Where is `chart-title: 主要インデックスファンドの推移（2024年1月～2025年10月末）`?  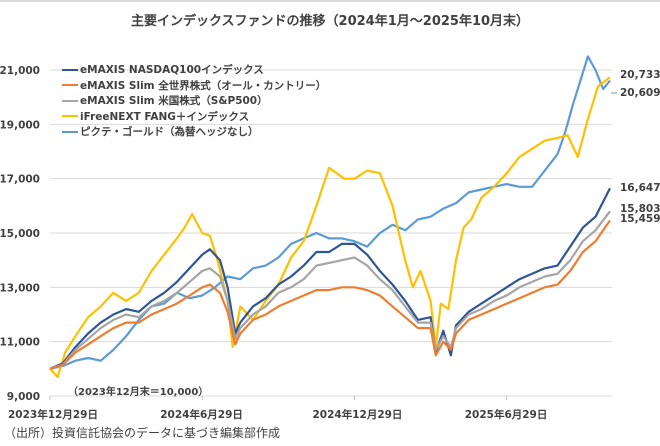 chart-title: 主要インデックスファンドの推移（2024年1月～2025年10月末） is located at coordinates (330, 21).